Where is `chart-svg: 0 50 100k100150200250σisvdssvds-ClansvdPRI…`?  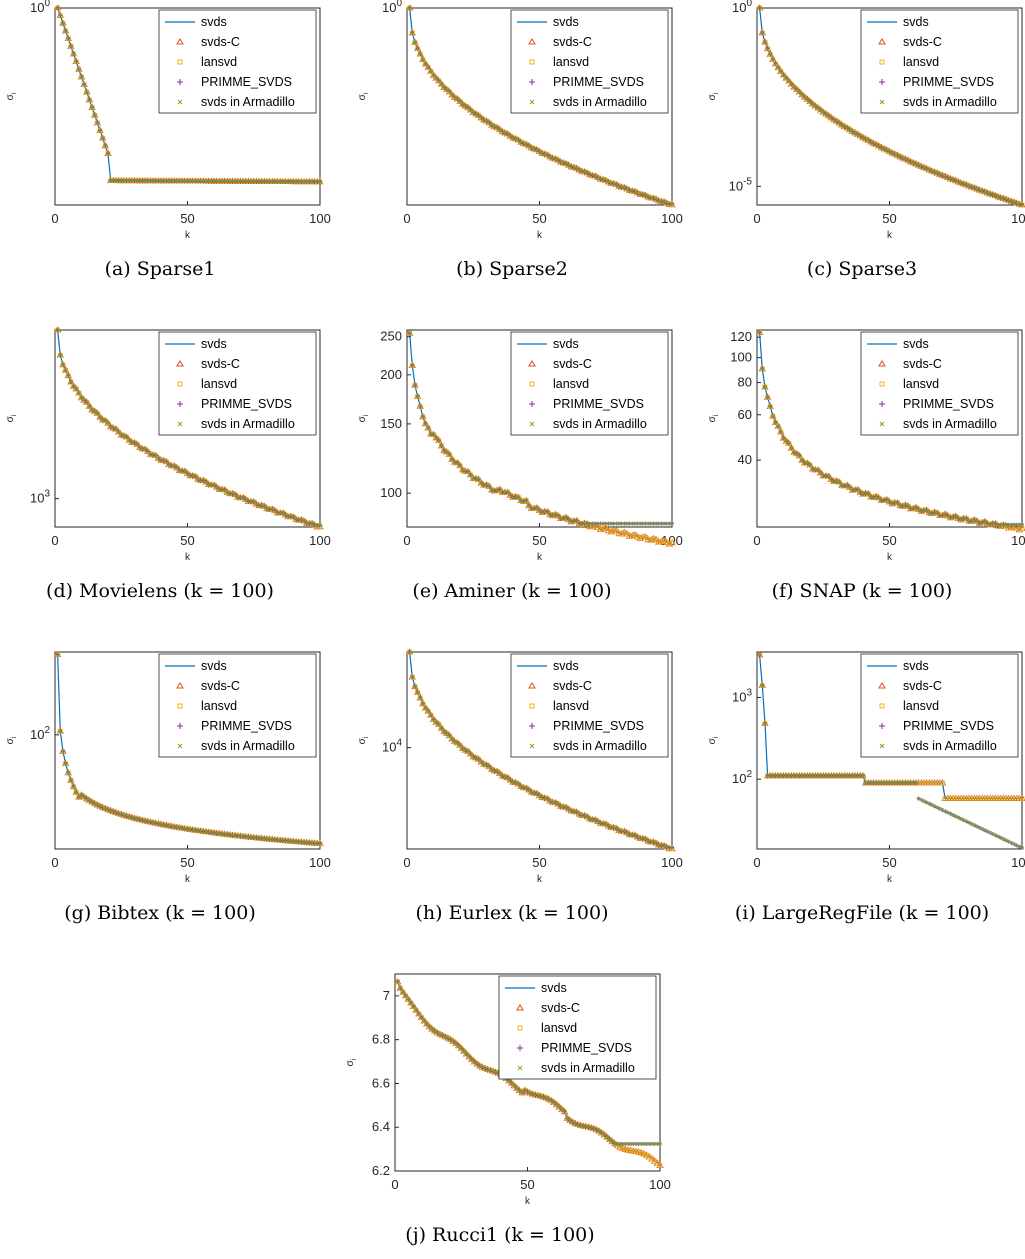 chart-svg: 0 50 100k100150200250σisvdssvds-ClansvdPRI… is located at coordinates (520, 446).